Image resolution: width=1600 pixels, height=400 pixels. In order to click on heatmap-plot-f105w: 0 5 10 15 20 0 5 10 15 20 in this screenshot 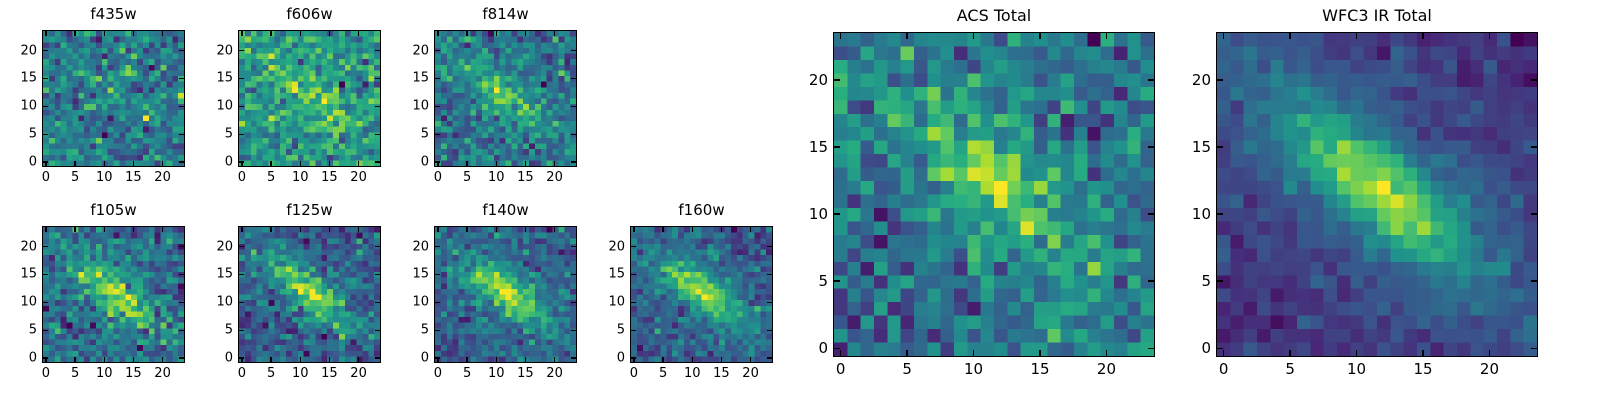, I will do `click(102, 303)`.